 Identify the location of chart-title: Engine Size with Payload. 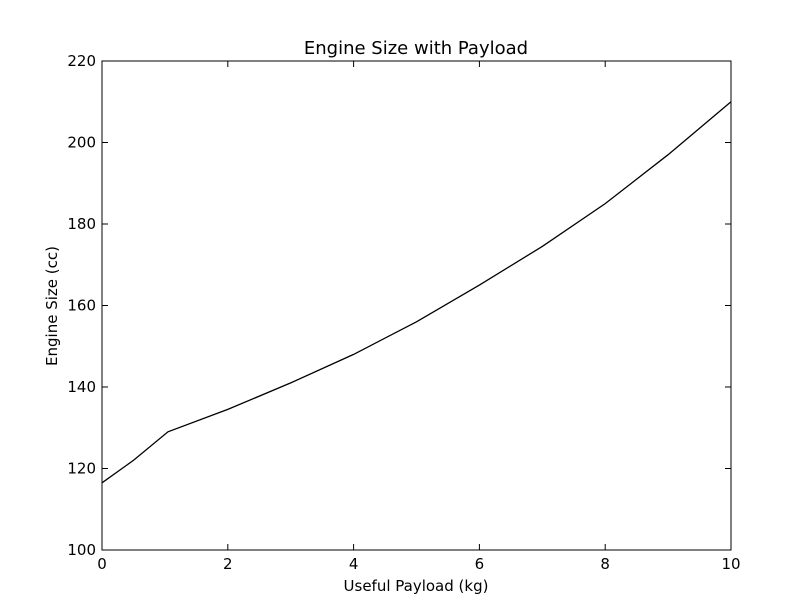
(416, 48).